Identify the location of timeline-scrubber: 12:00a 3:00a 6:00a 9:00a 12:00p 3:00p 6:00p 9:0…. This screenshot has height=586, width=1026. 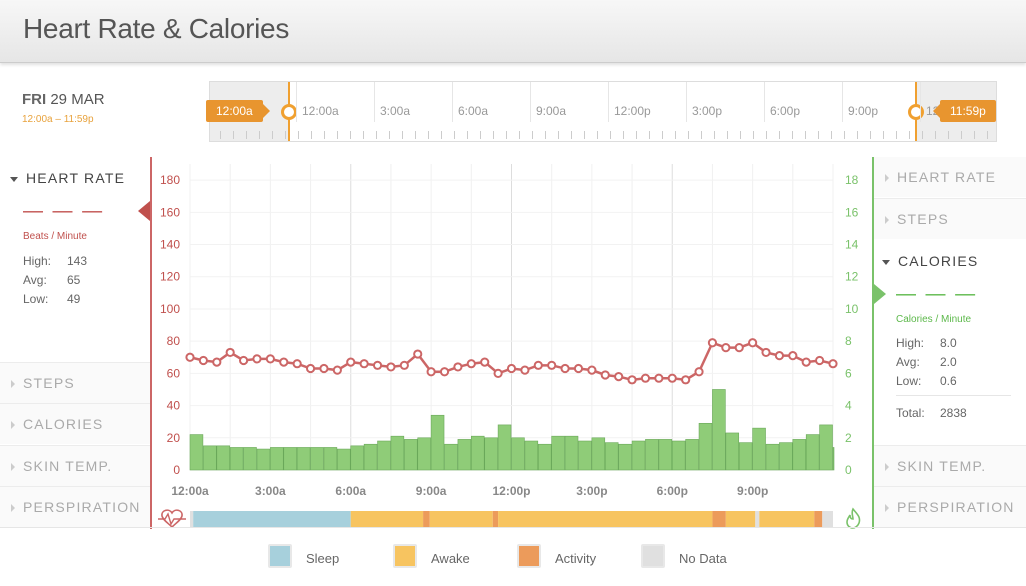
(603, 111).